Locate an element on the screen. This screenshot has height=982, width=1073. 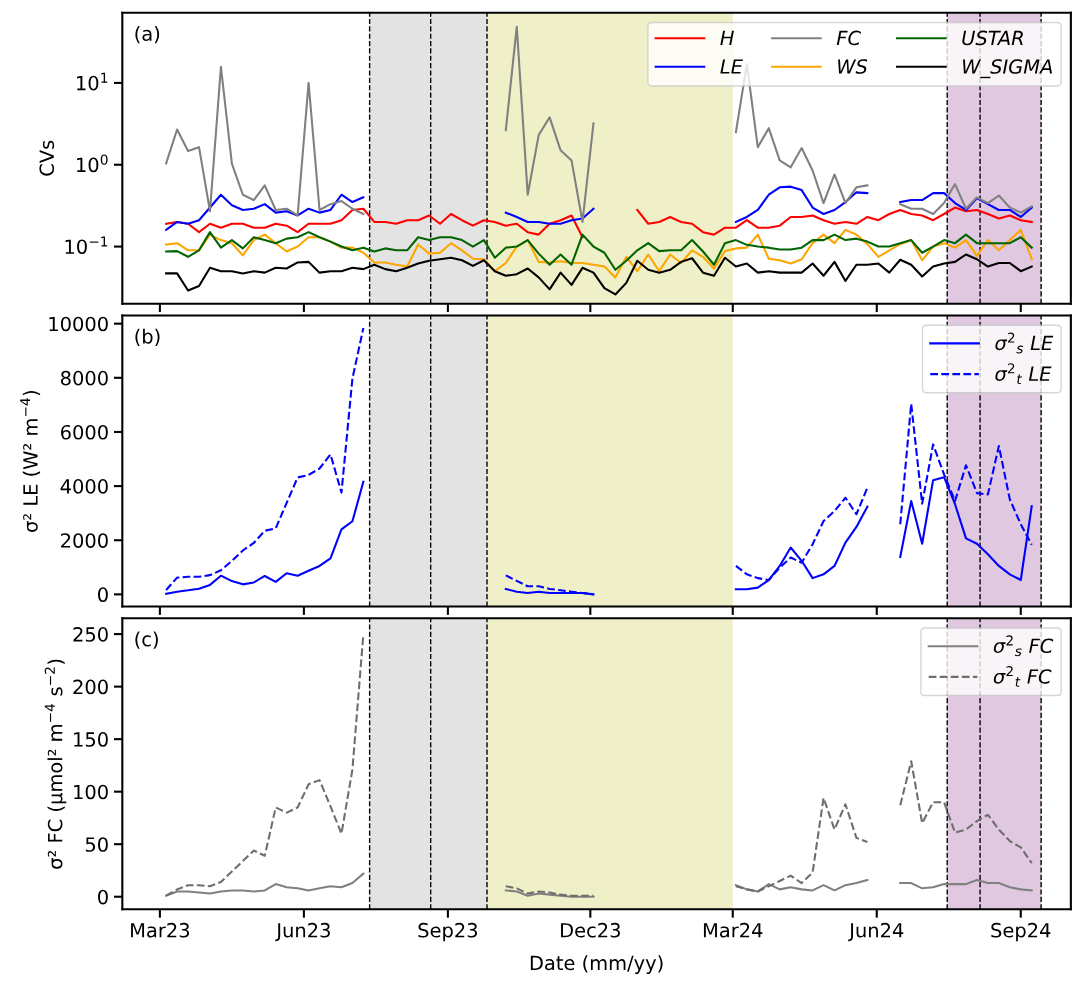
annotation: (b) is located at coordinates (147, 337).